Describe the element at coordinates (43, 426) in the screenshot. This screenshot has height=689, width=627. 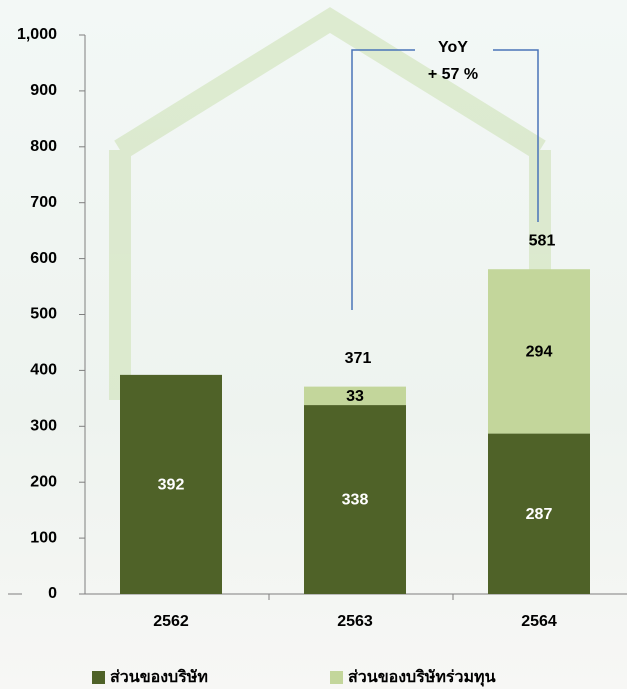
I see `y-tick-label: 300` at that location.